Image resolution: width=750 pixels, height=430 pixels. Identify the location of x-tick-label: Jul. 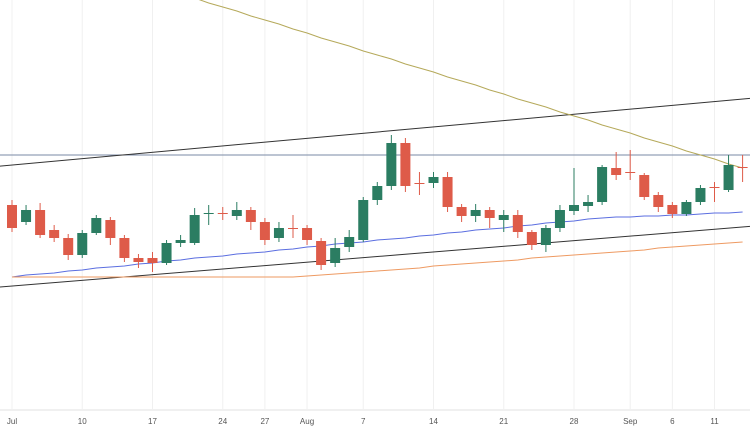
(12, 421).